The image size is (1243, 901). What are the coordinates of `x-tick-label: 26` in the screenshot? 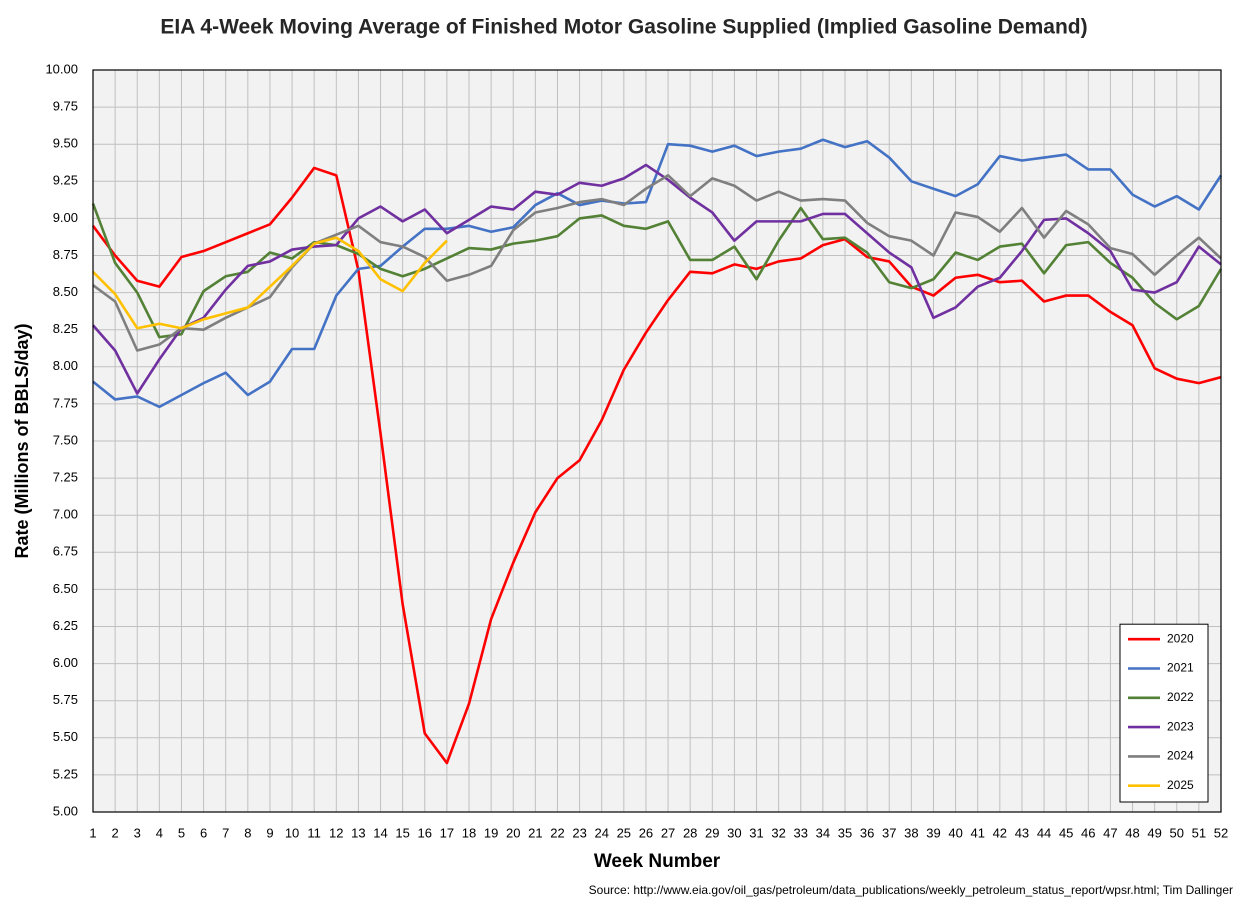 It's located at (646, 832).